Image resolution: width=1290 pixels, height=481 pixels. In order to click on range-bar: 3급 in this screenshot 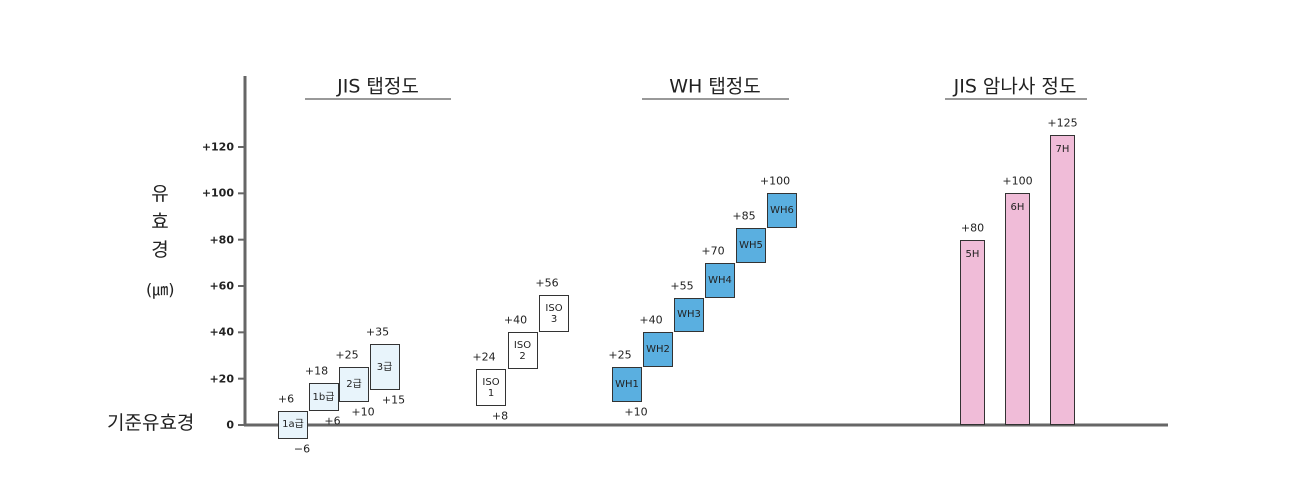, I will do `click(384, 367)`.